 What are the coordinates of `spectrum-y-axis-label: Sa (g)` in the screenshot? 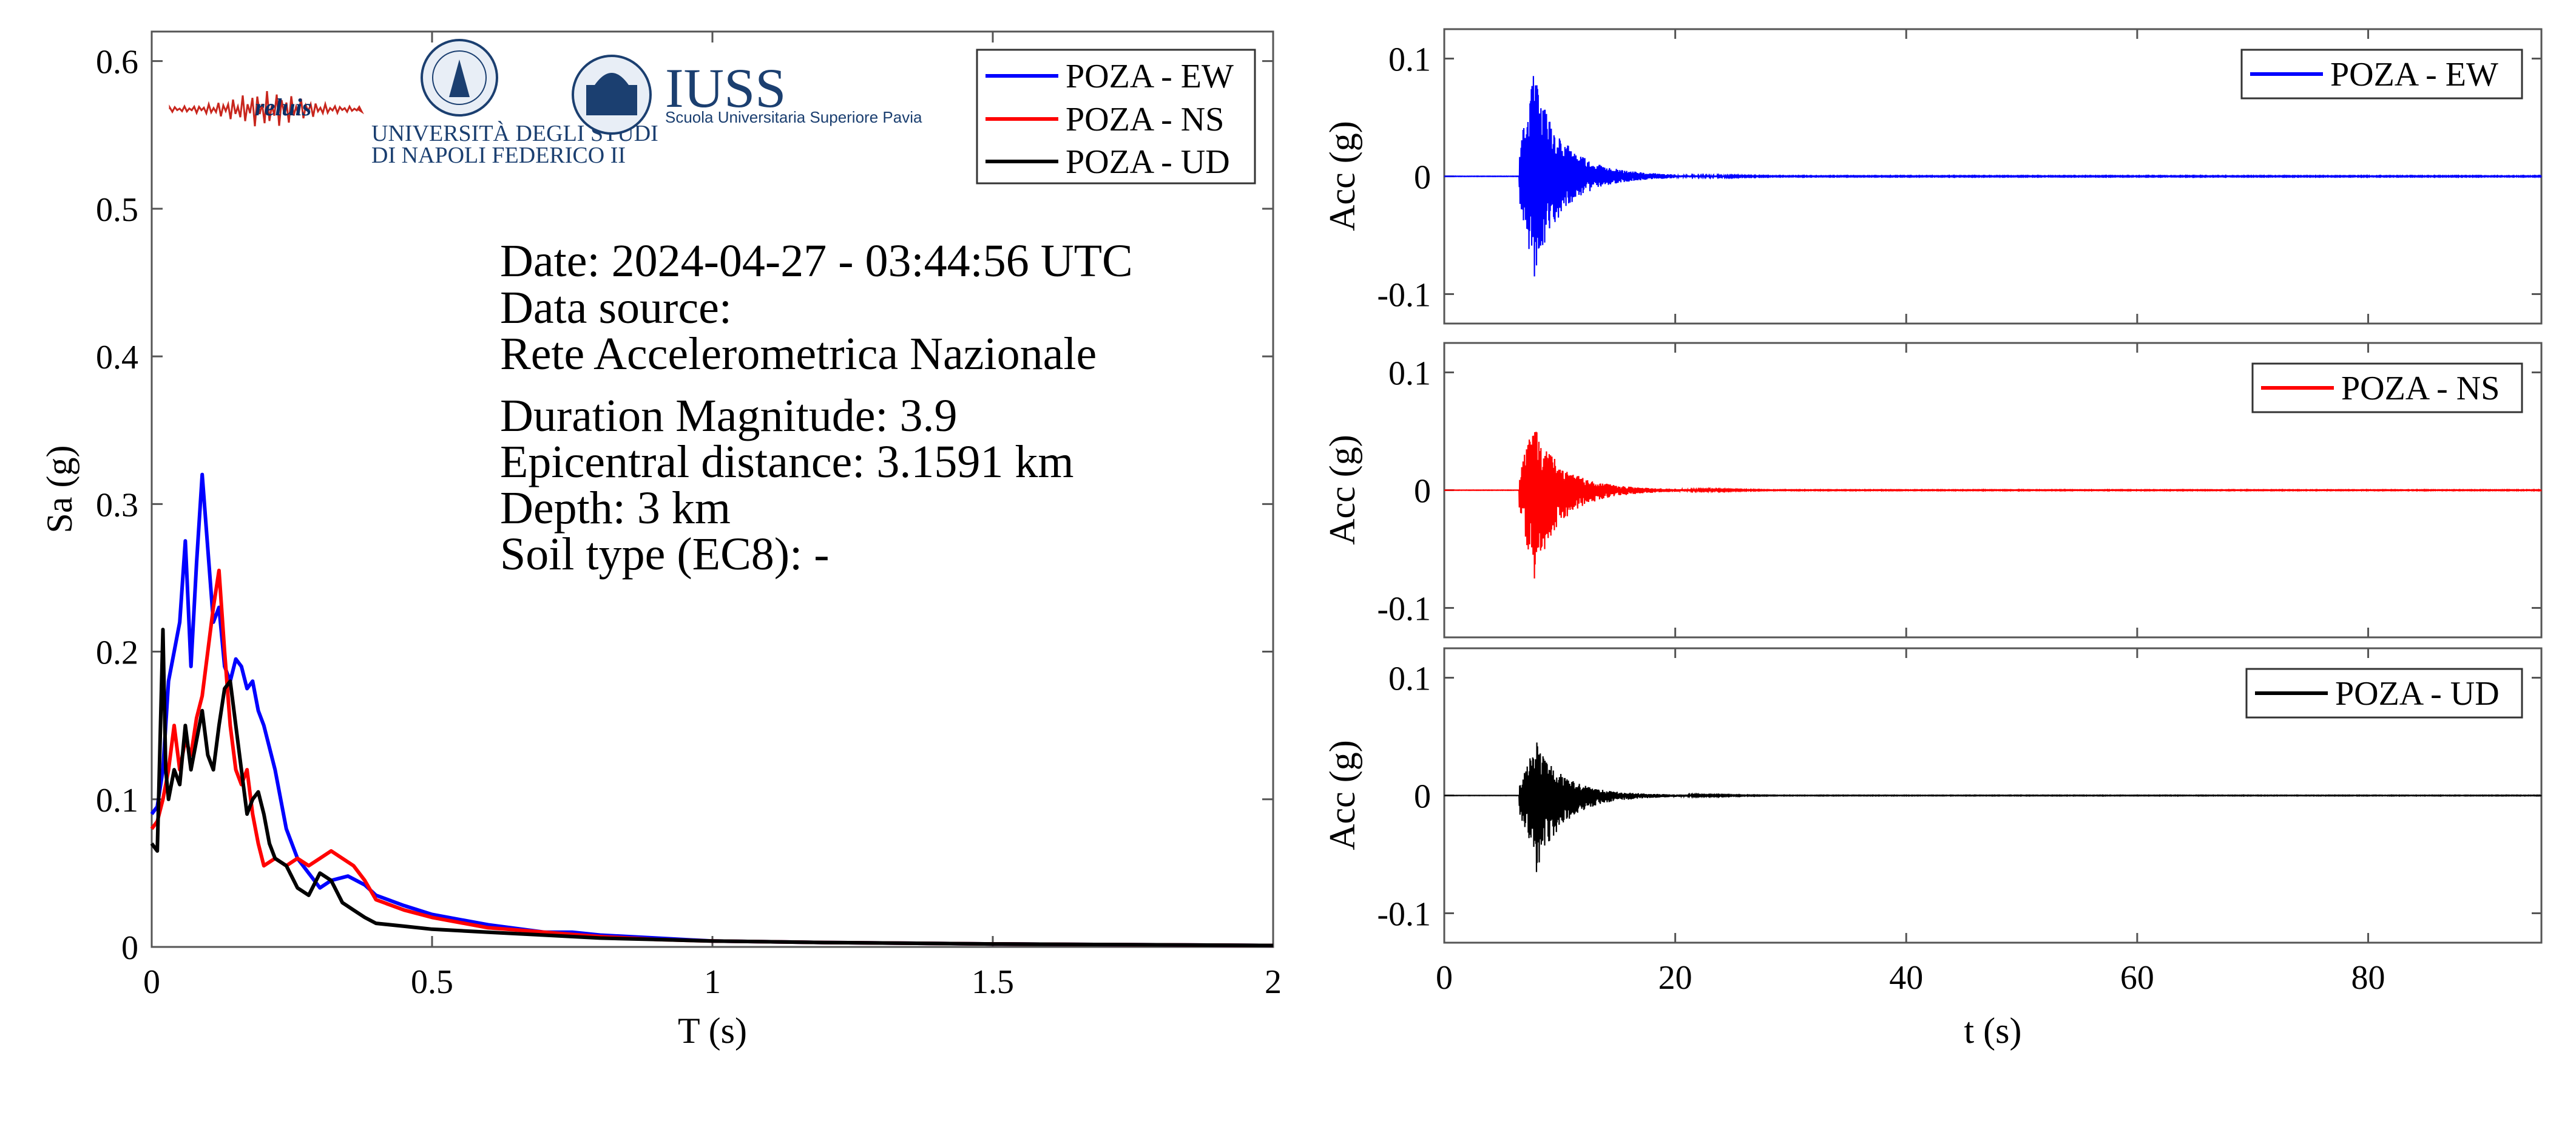 It's located at (59, 490).